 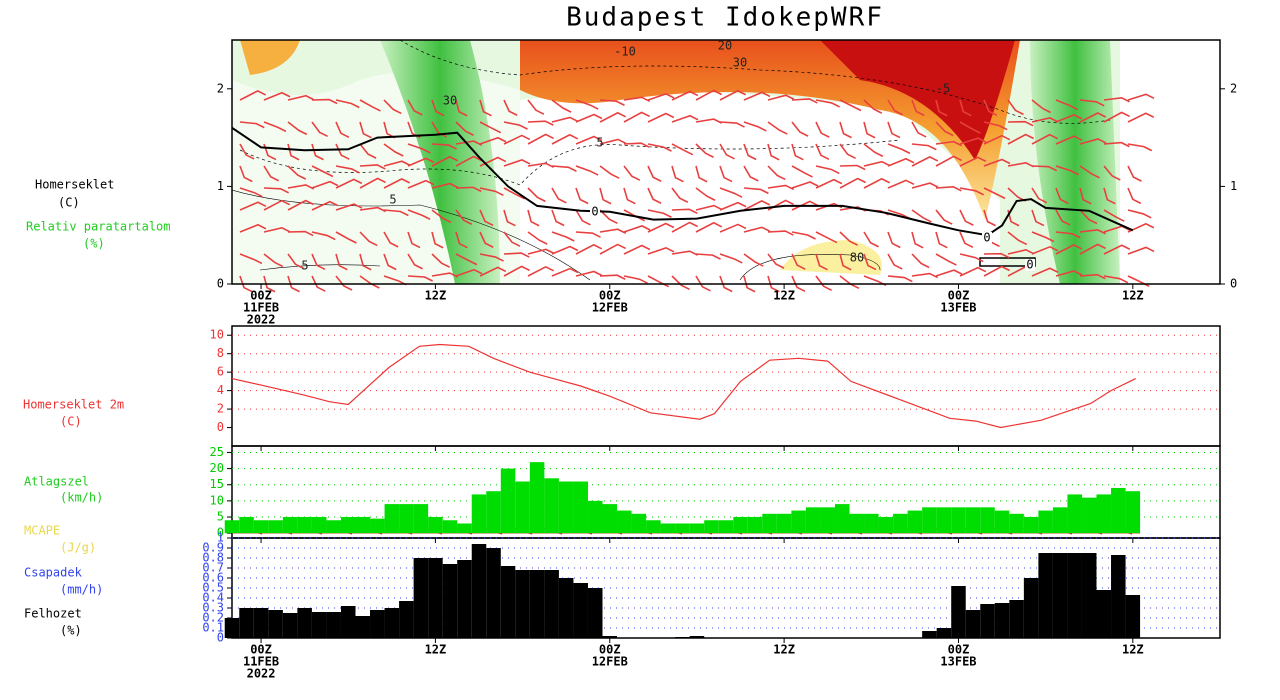 I want to click on x-tick-label: 12FEB, so click(x=610, y=308).